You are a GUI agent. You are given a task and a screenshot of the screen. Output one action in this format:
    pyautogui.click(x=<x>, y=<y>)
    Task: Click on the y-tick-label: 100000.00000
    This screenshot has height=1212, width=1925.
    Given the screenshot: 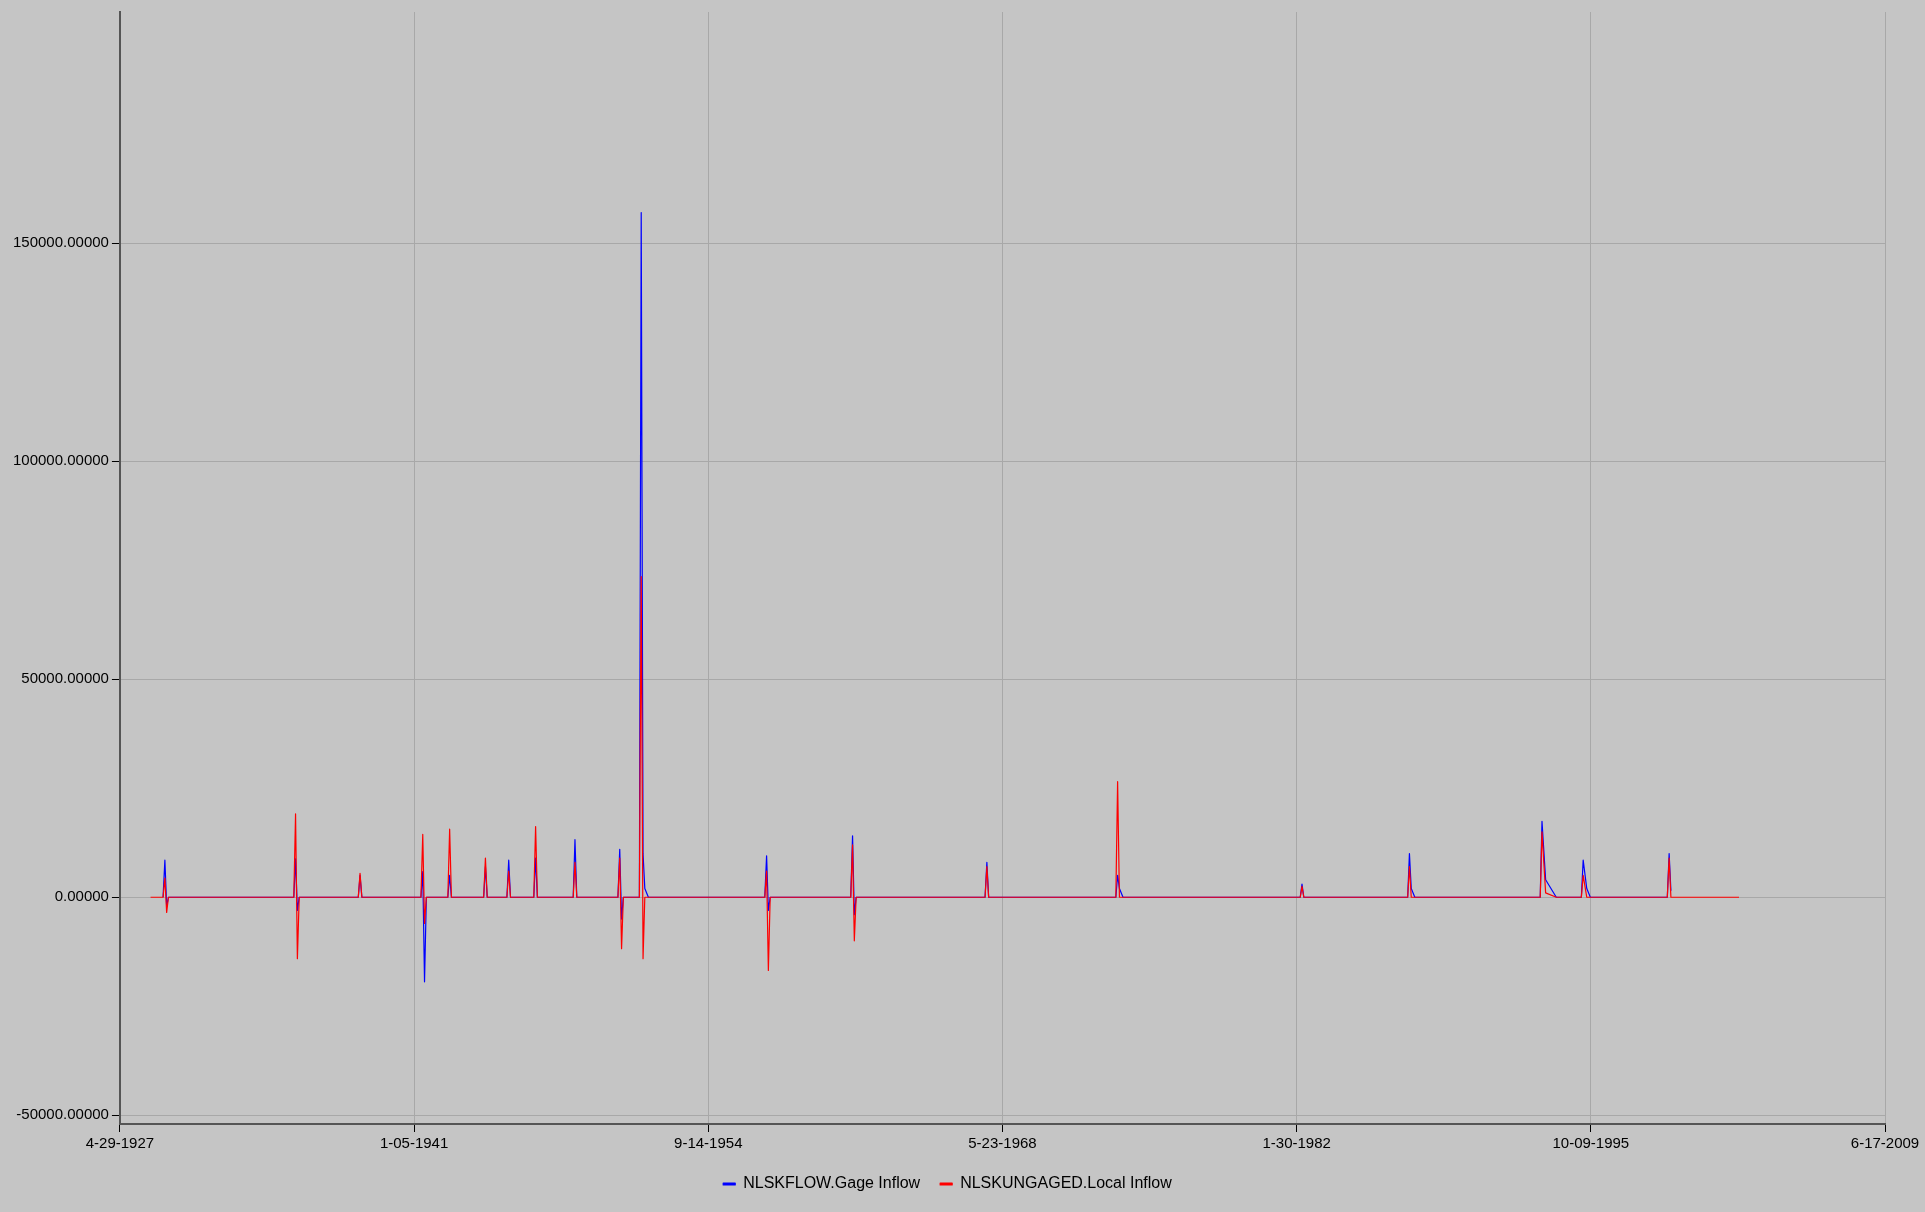 What is the action you would take?
    pyautogui.click(x=61, y=460)
    